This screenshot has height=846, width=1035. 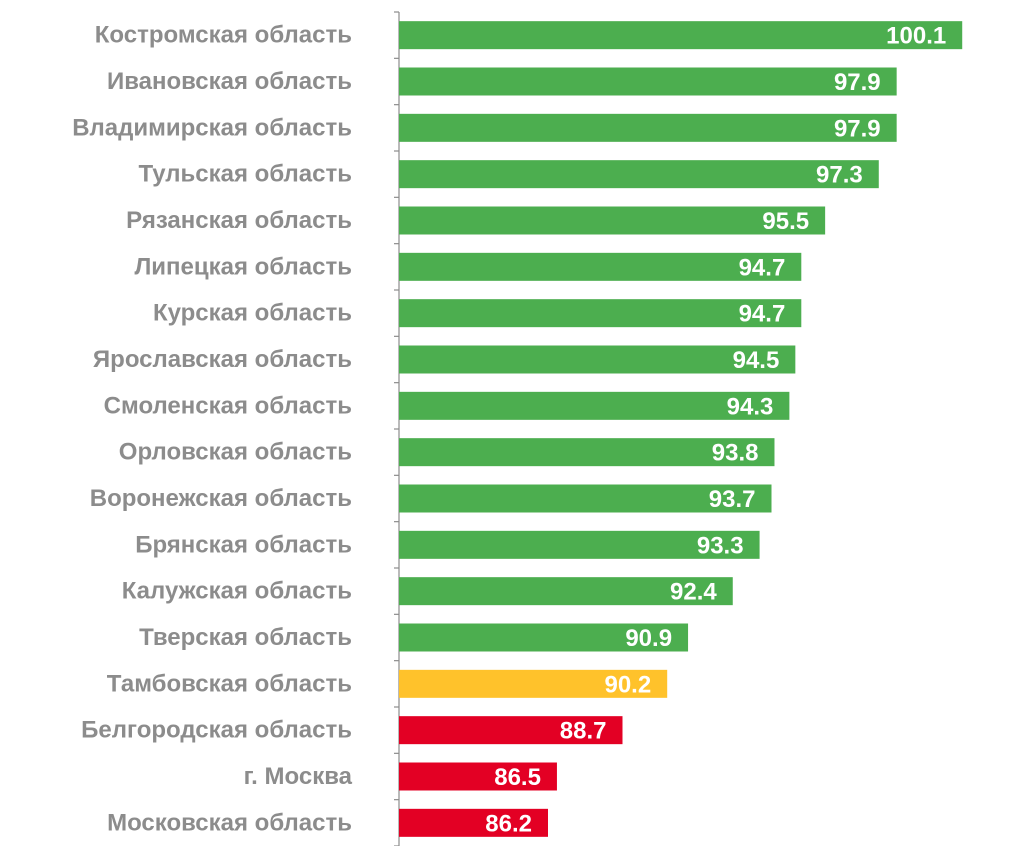 What do you see at coordinates (243, 266) in the screenshot?
I see `category-label: Липецкая область` at bounding box center [243, 266].